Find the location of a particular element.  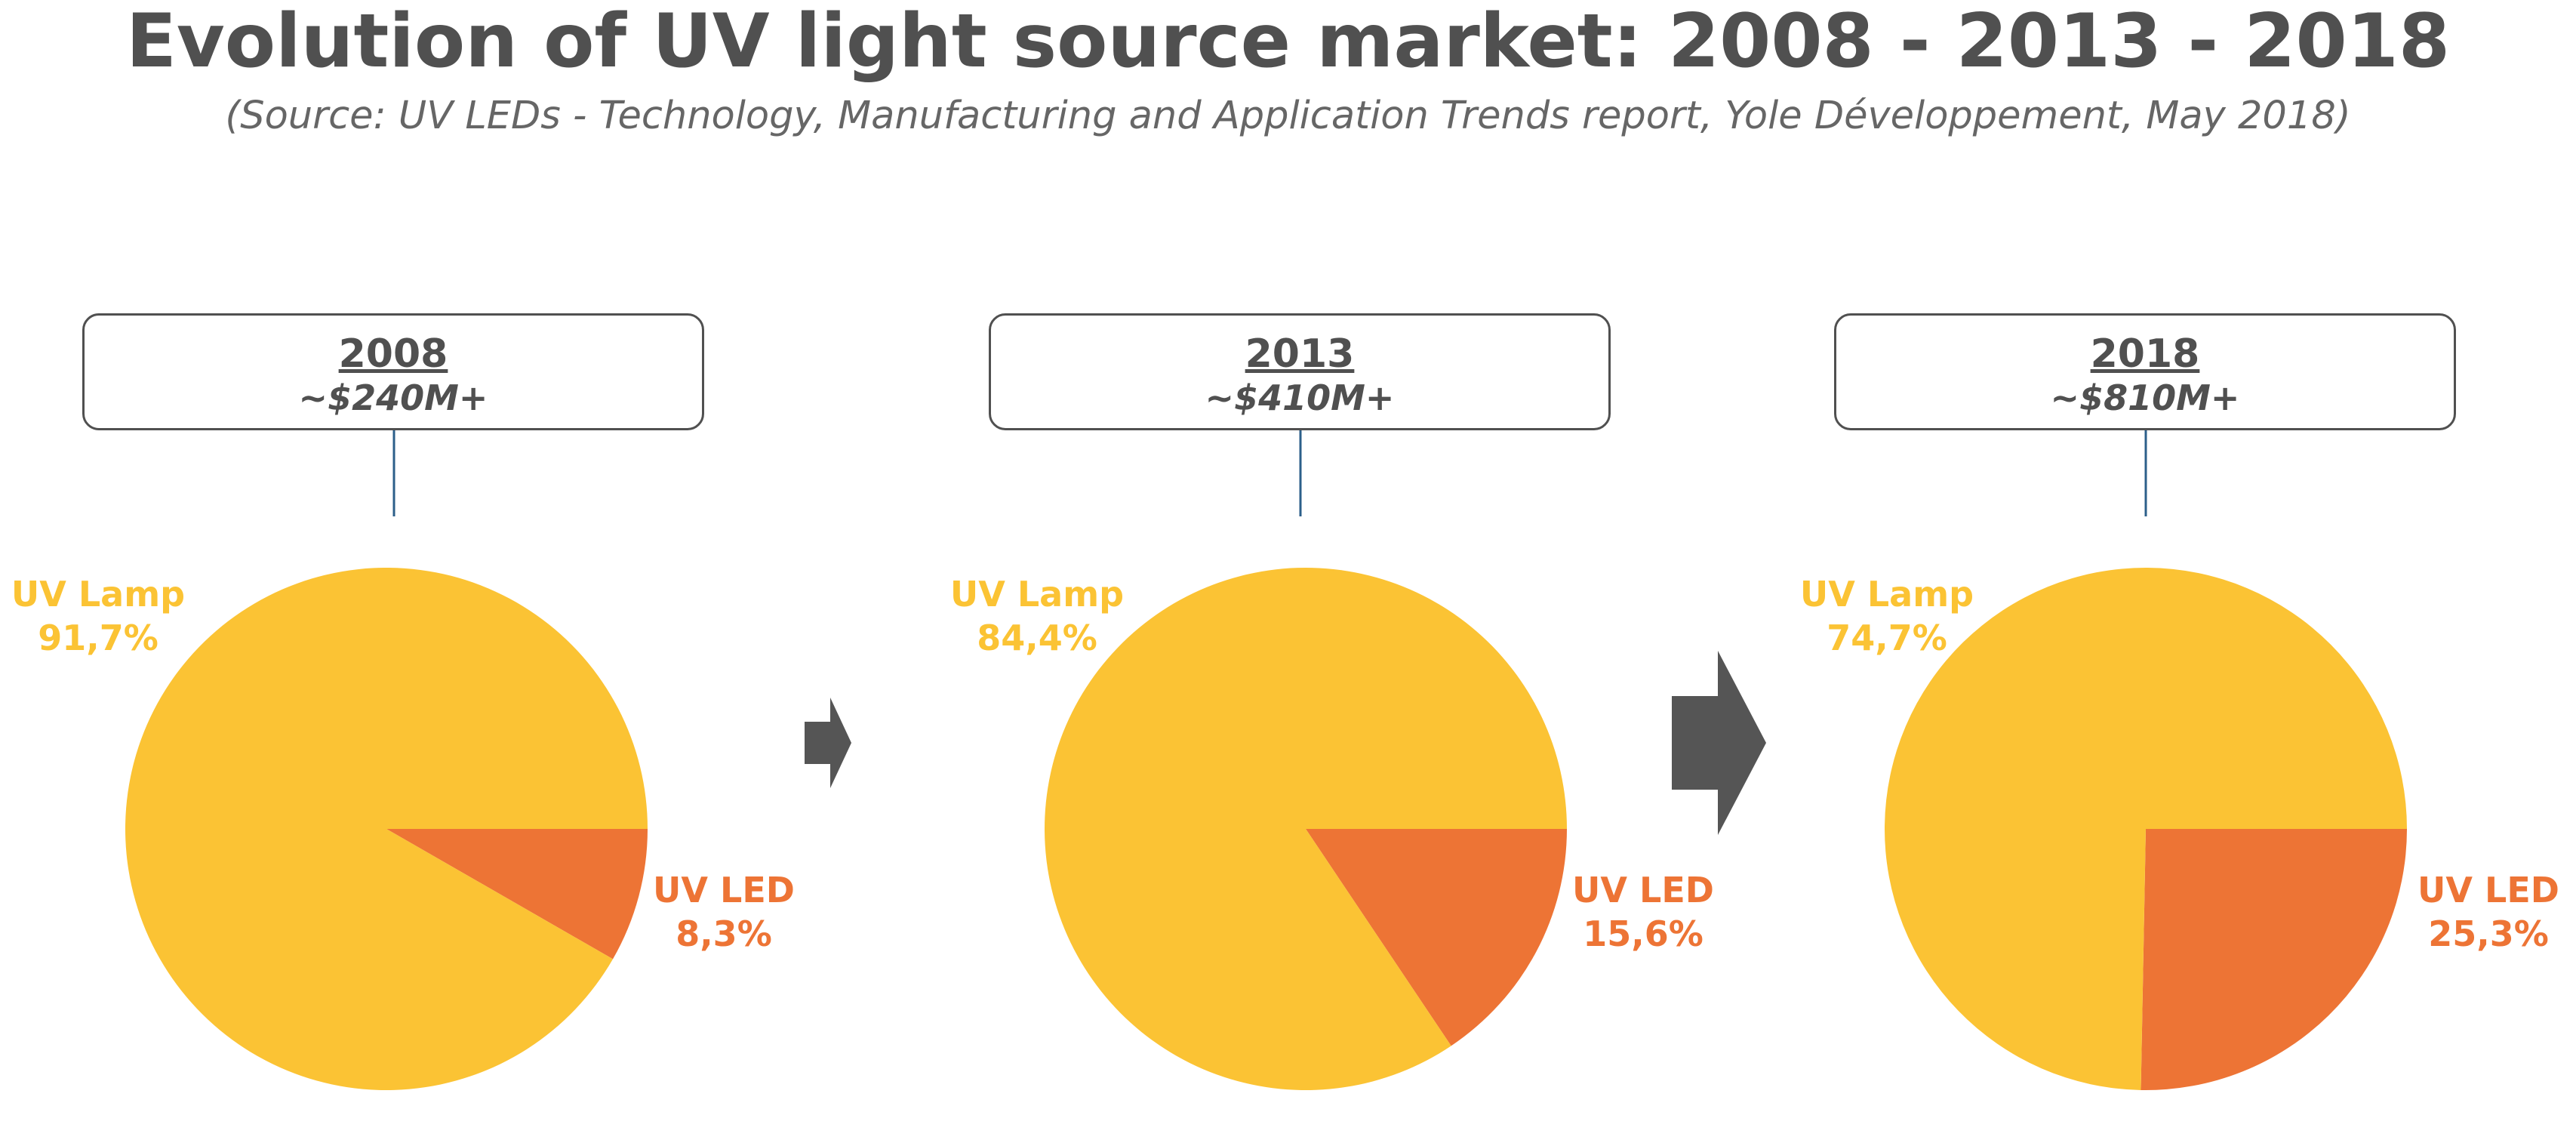

pie-slice-uv-led-2008 is located at coordinates (517, 894).